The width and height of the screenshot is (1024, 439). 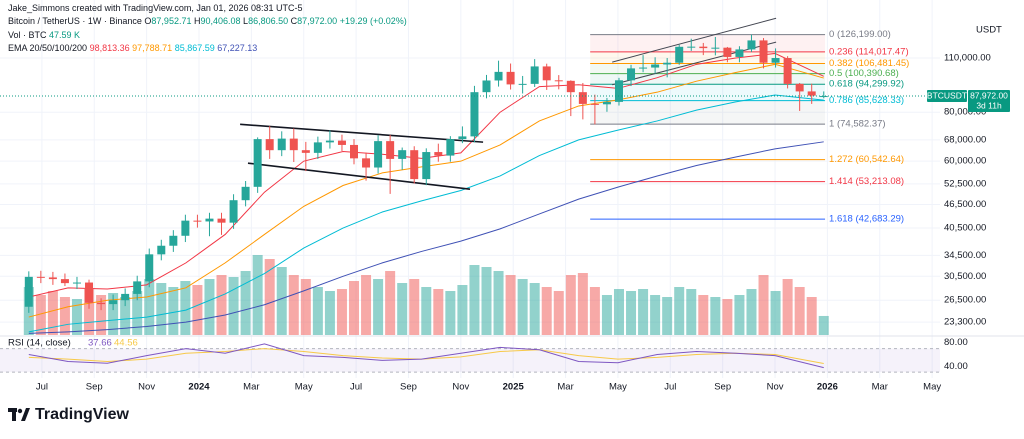 What do you see at coordinates (866, 159) in the screenshot?
I see `fib-label: 1.272 (60,542.64)` at bounding box center [866, 159].